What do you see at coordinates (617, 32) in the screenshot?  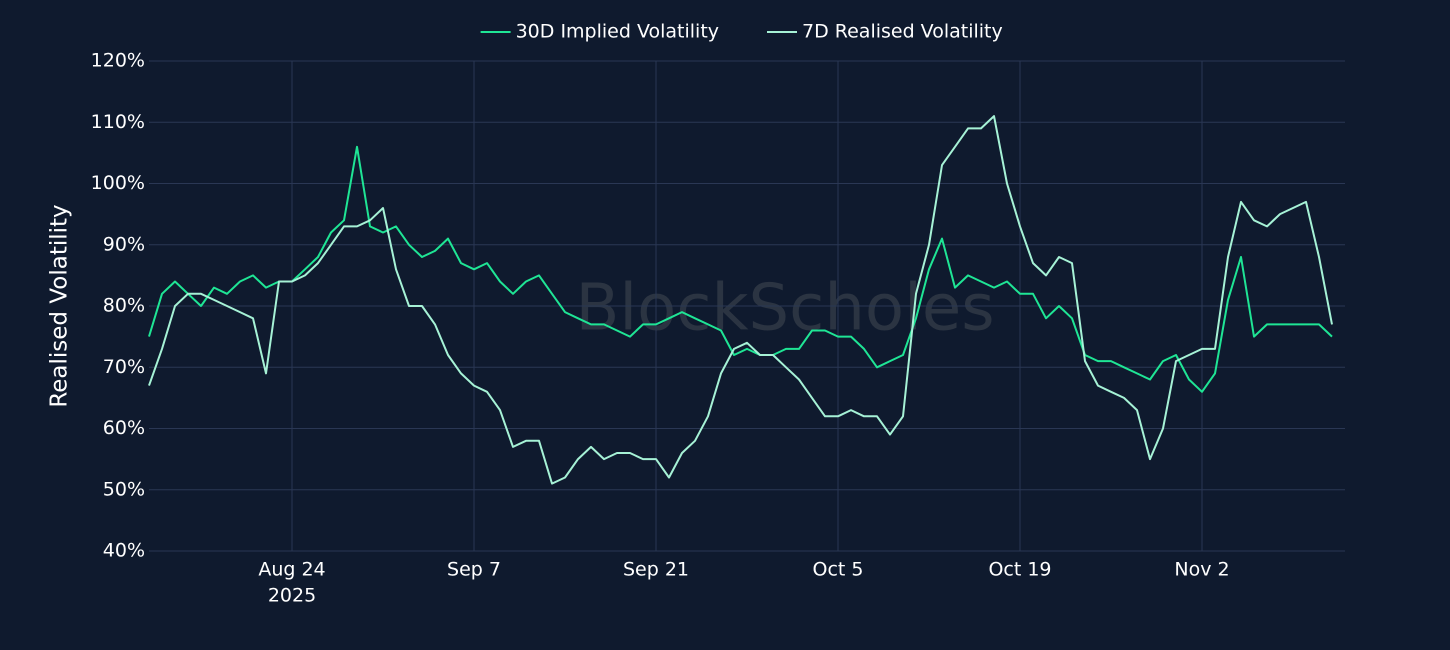 I see `legend-label: 30D Implied Volatility` at bounding box center [617, 32].